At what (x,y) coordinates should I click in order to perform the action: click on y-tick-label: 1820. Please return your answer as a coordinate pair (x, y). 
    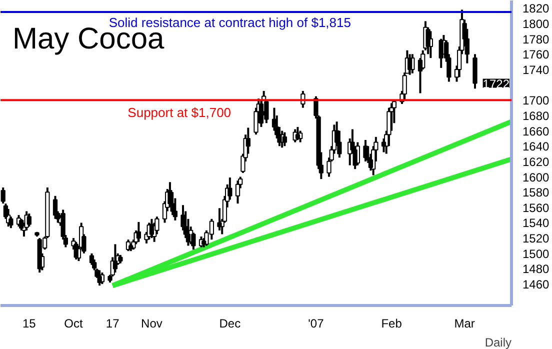
    Looking at the image, I should click on (536, 9).